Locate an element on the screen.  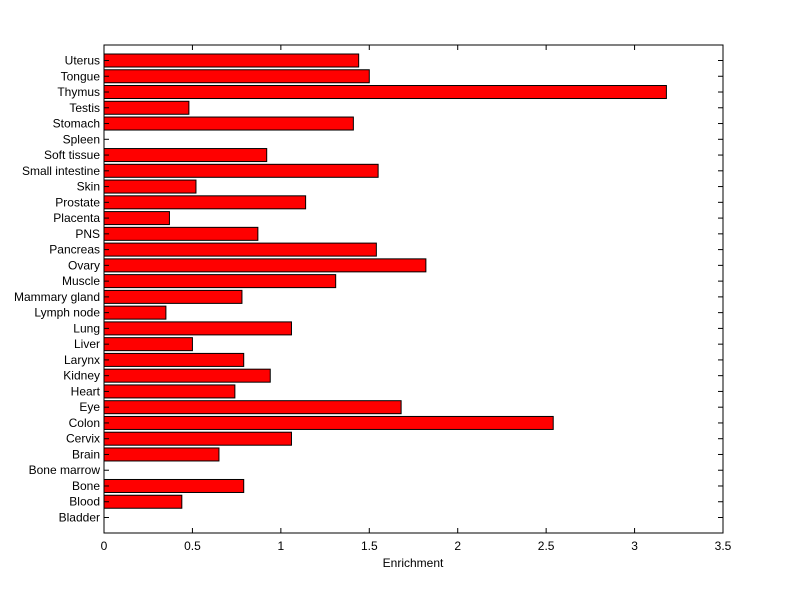
bar-brain is located at coordinates (161, 454).